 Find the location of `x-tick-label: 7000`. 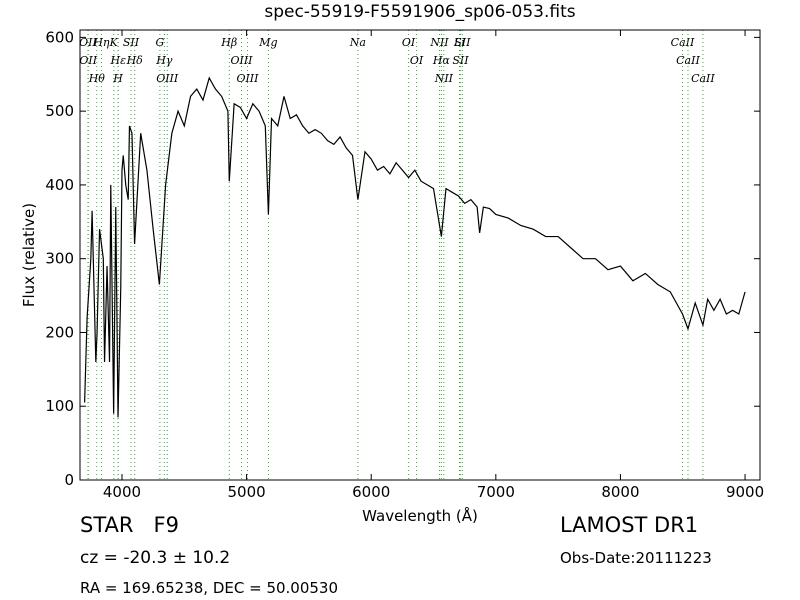

x-tick-label: 7000 is located at coordinates (496, 492).